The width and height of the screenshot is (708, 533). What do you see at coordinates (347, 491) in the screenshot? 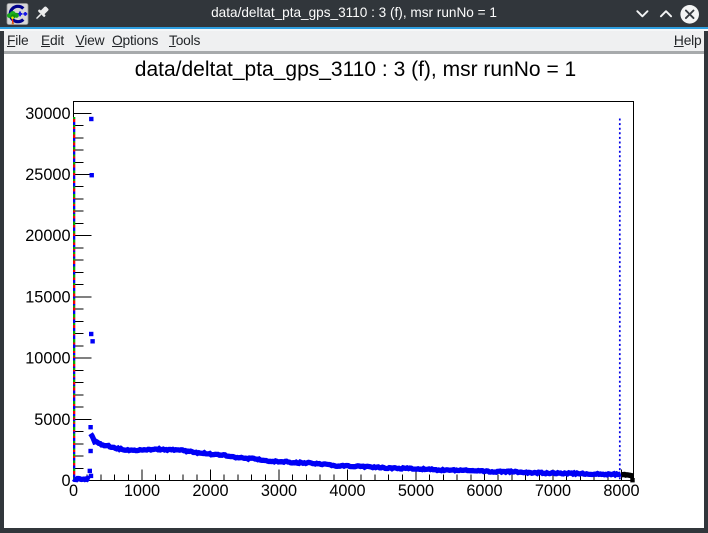
I see `svg-text: 4000` at bounding box center [347, 491].